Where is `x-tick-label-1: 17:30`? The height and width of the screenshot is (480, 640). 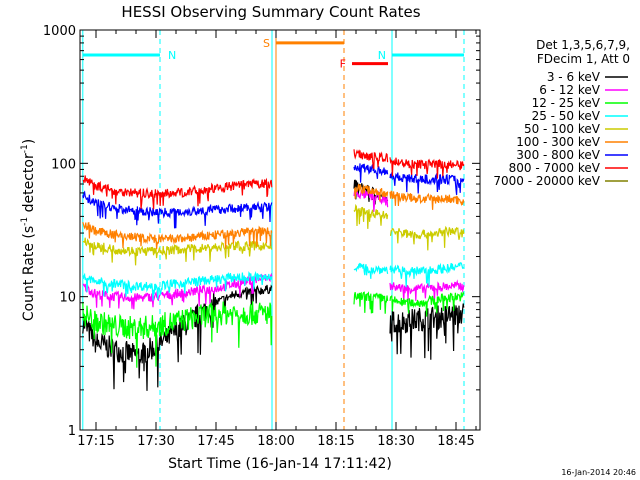 x-tick-label-1: 17:30 is located at coordinates (155, 441).